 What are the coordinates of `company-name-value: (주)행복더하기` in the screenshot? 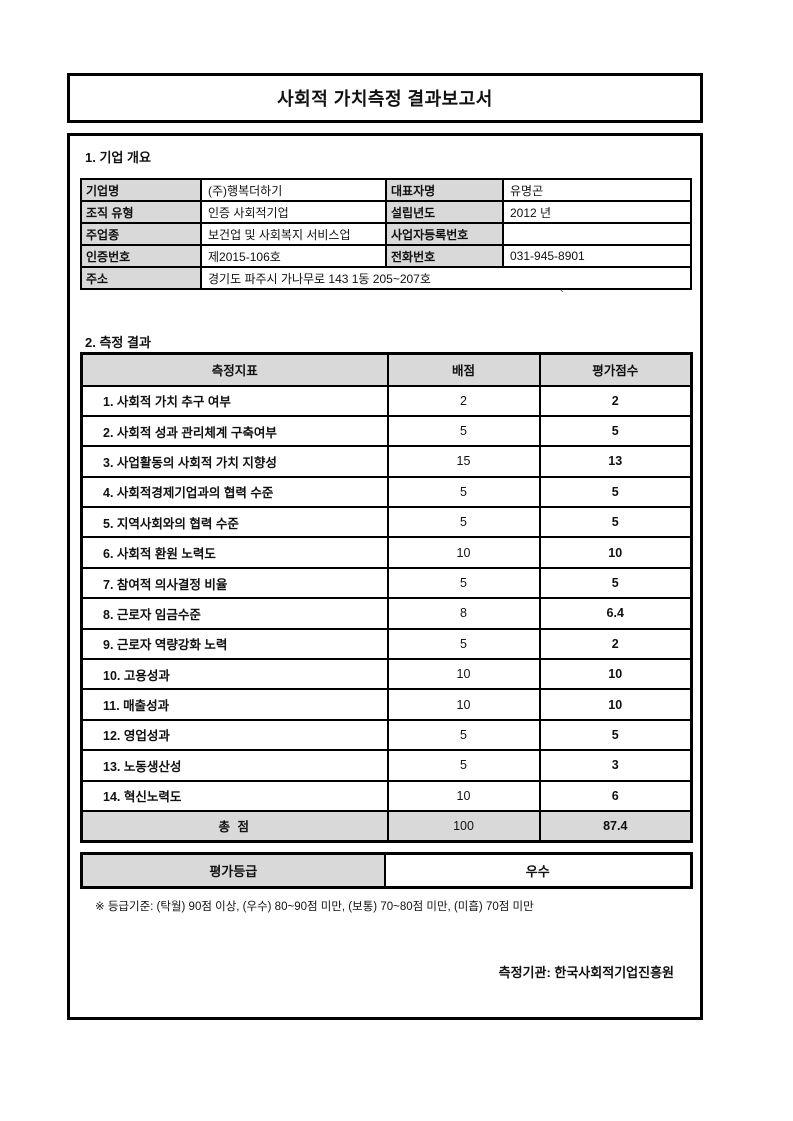 It's located at (293, 190).